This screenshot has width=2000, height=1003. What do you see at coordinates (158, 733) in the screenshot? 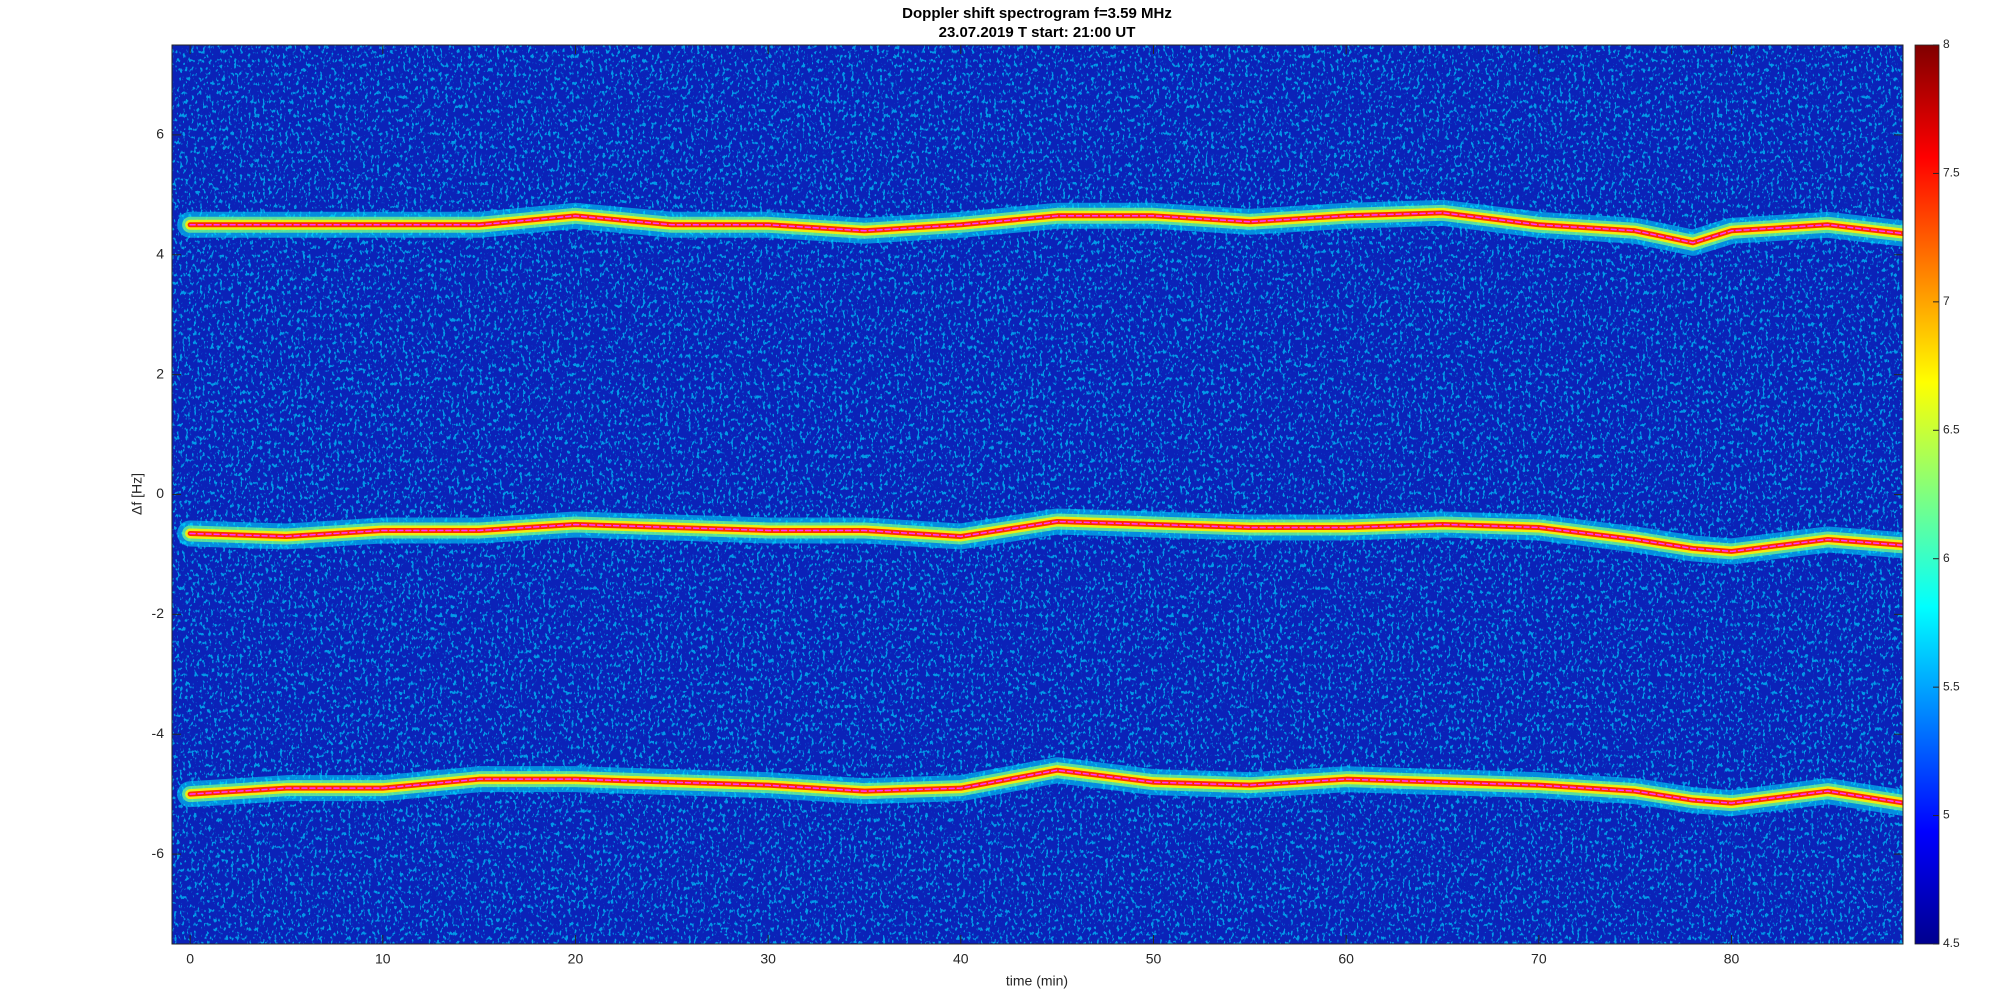
I see `y-tick-label: -4` at bounding box center [158, 733].